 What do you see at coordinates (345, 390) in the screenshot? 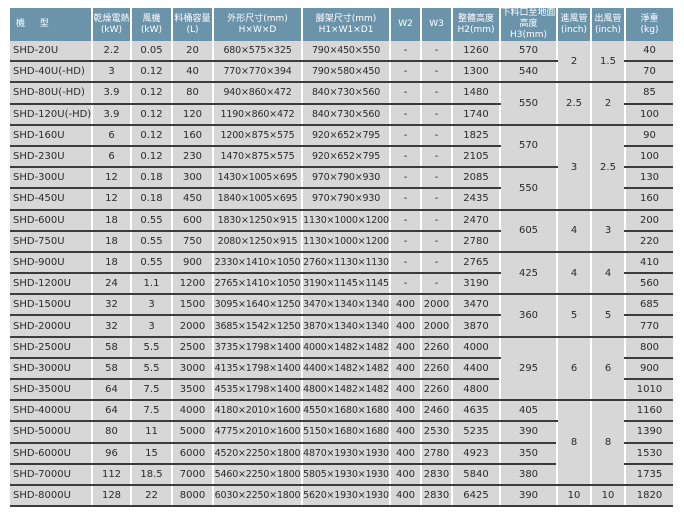
I see `cell-frame-dim: 4800×1482×1482` at bounding box center [345, 390].